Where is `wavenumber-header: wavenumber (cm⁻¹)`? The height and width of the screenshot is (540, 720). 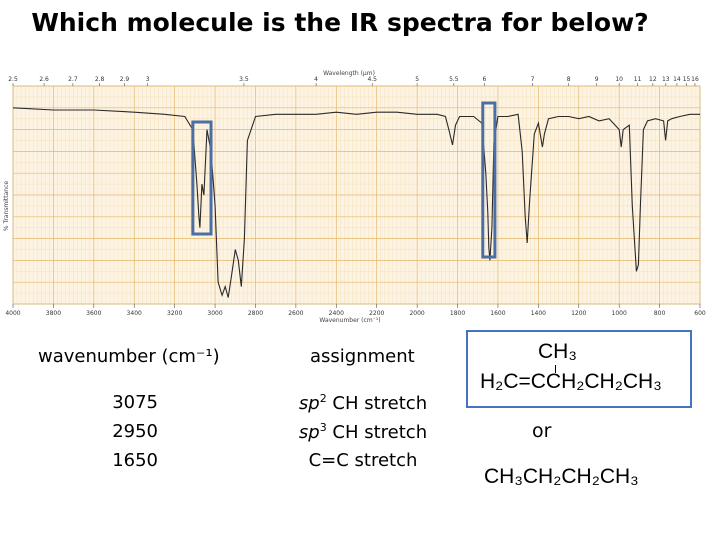
wavenumber-header: wavenumber (cm⁻¹) is located at coordinates (129, 356).